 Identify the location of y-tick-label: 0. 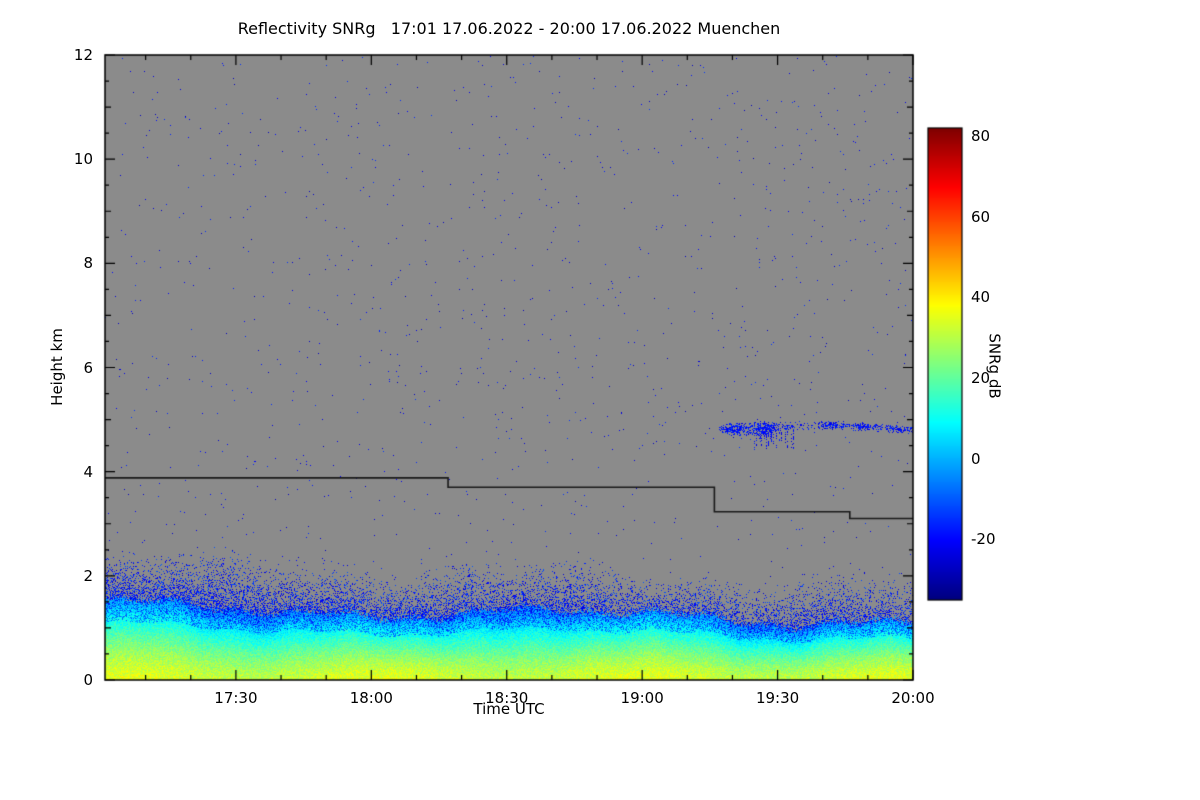
(88, 680).